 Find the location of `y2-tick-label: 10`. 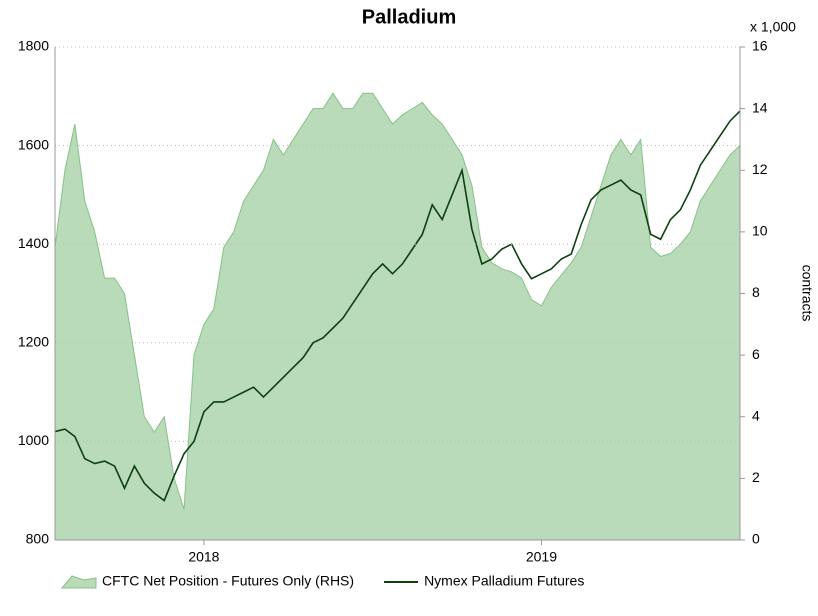

y2-tick-label: 10 is located at coordinates (760, 231).